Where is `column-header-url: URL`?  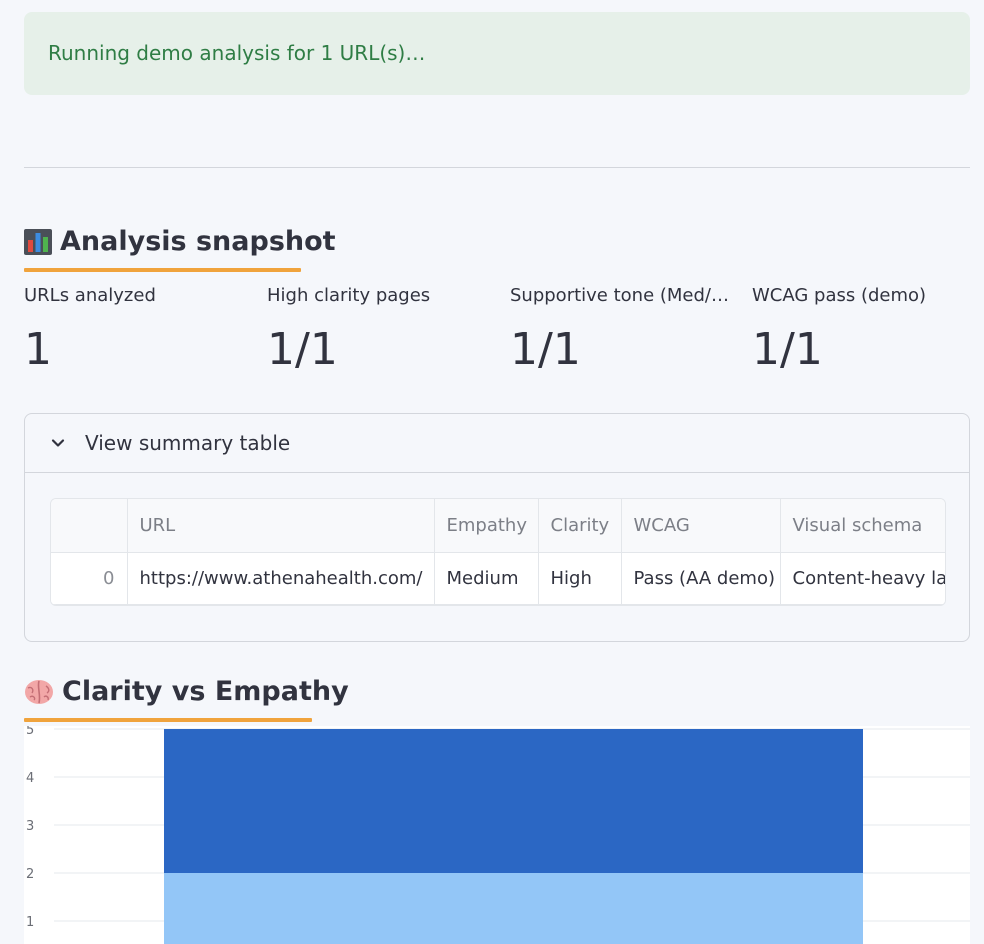 column-header-url: URL is located at coordinates (281, 526).